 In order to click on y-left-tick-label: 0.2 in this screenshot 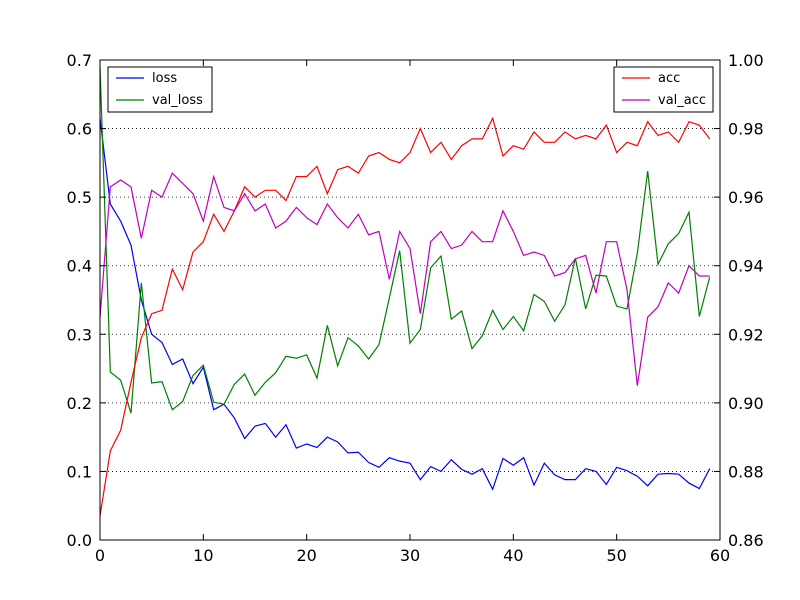, I will do `click(79, 403)`.